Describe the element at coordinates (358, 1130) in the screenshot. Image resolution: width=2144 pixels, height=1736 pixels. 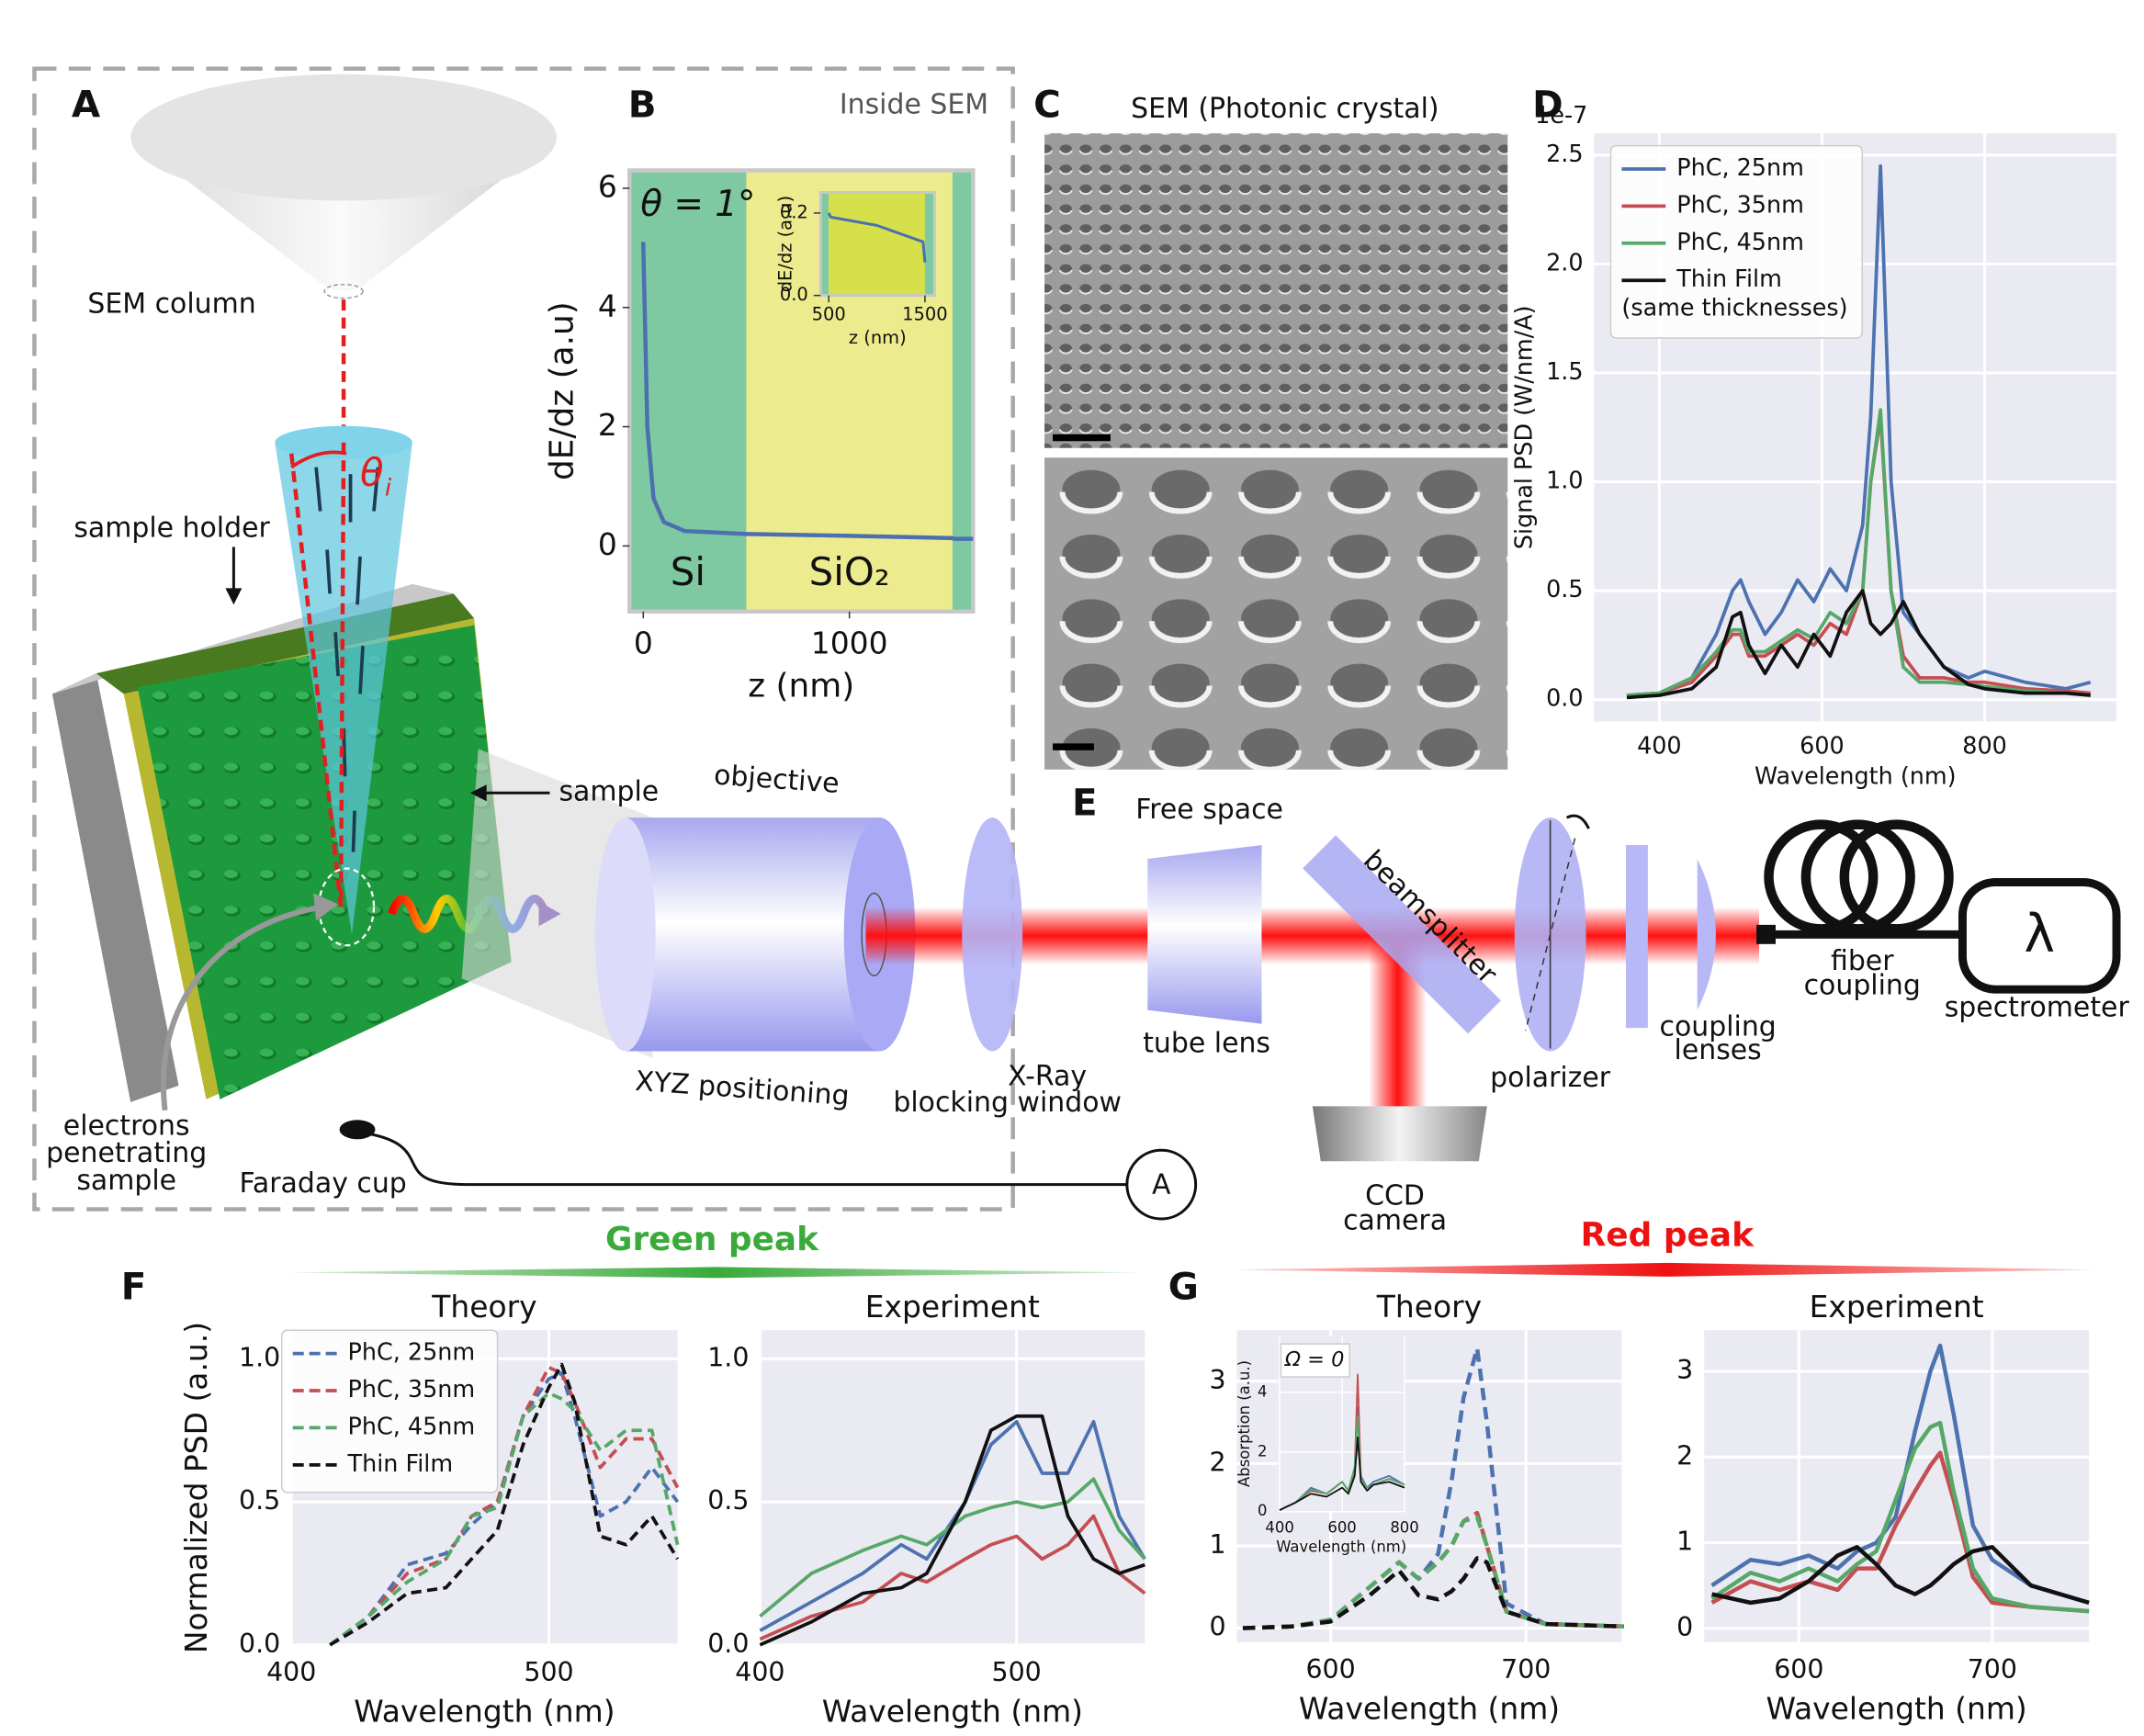
I see `faraday-cup-shape` at that location.